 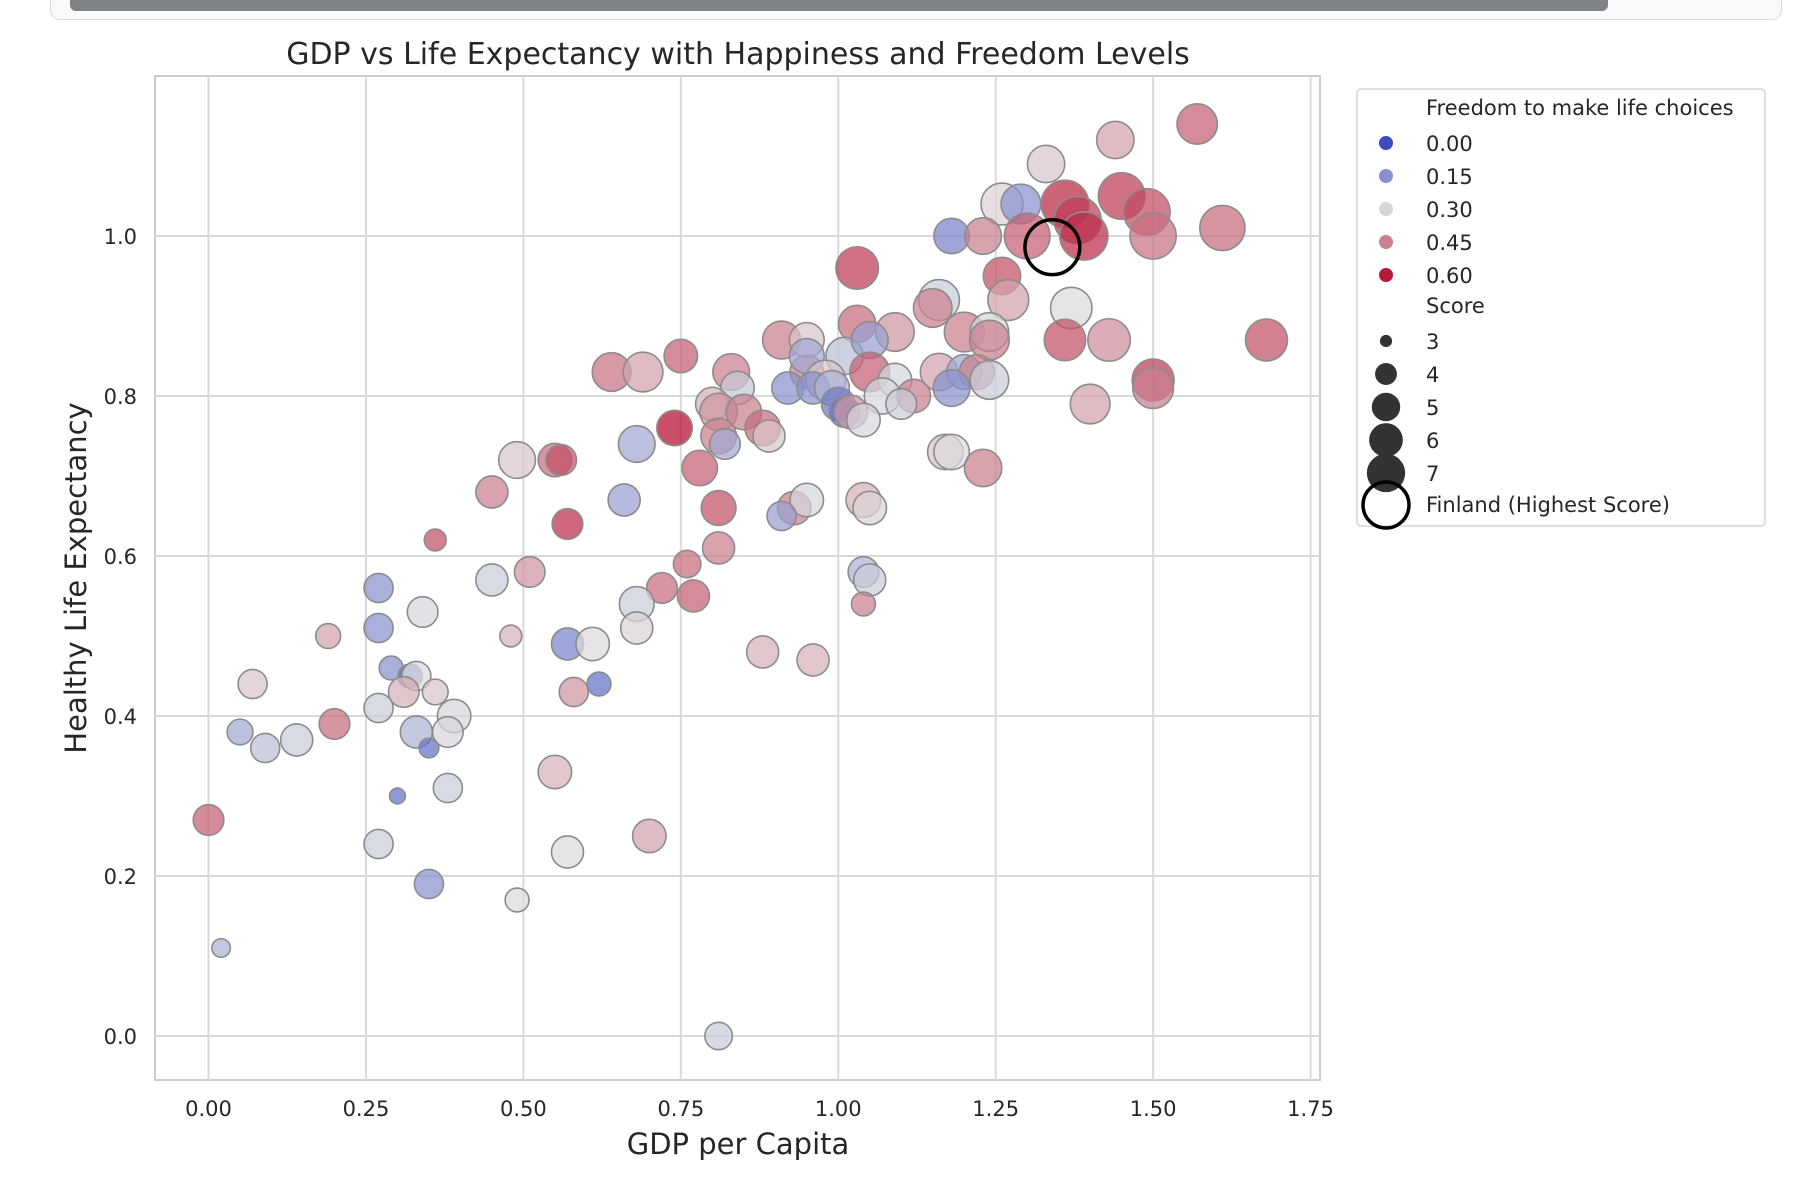 What do you see at coordinates (1449, 243) in the screenshot?
I see `legend-hue-label: 0.45` at bounding box center [1449, 243].